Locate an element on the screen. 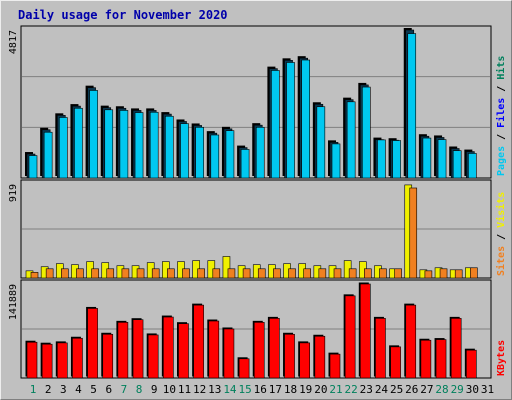 The height and width of the screenshot is (400, 512). x-tick-label: 29 is located at coordinates (457, 389).